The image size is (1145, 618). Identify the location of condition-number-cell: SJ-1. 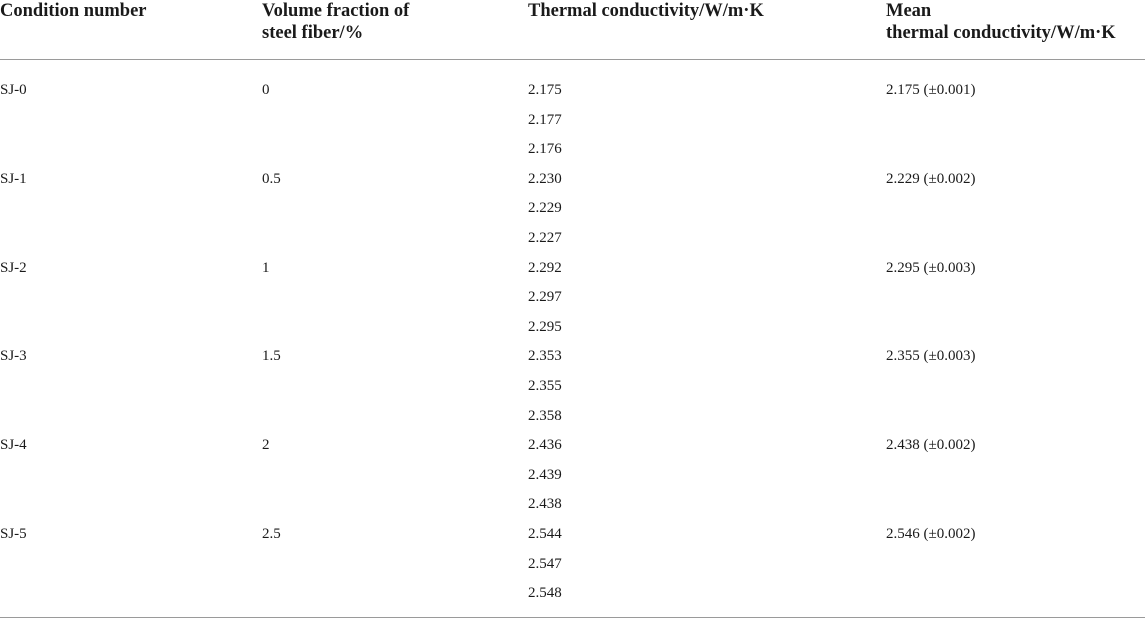
(13, 178).